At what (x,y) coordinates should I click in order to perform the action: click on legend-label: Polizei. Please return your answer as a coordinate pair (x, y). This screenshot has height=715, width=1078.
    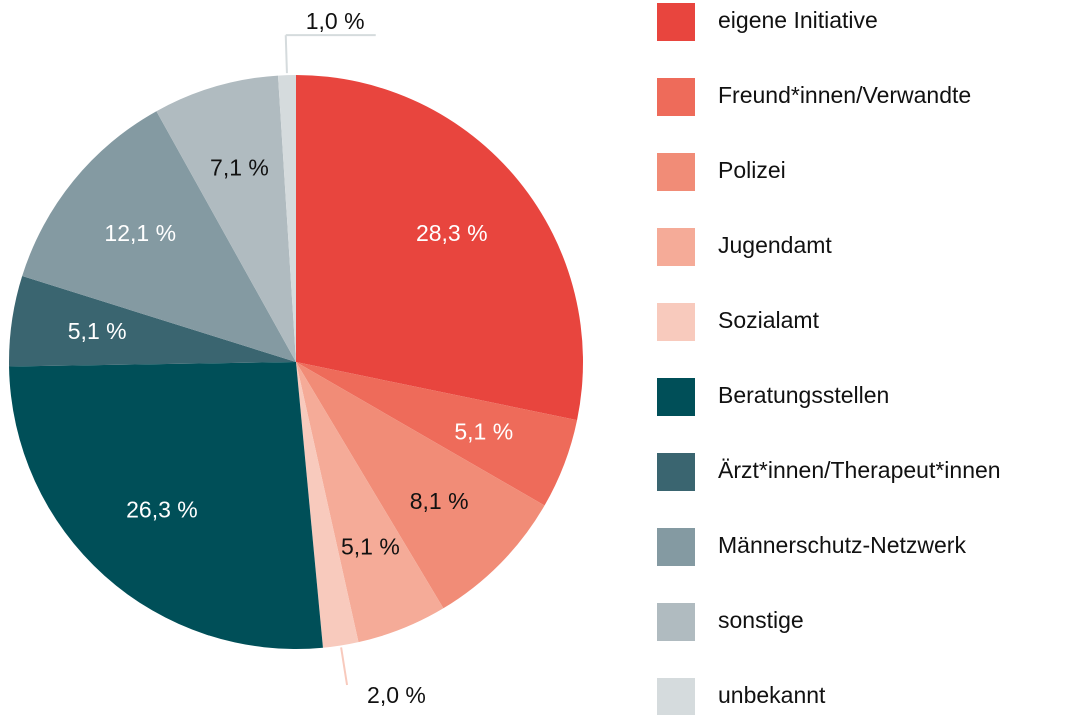
    Looking at the image, I should click on (752, 170).